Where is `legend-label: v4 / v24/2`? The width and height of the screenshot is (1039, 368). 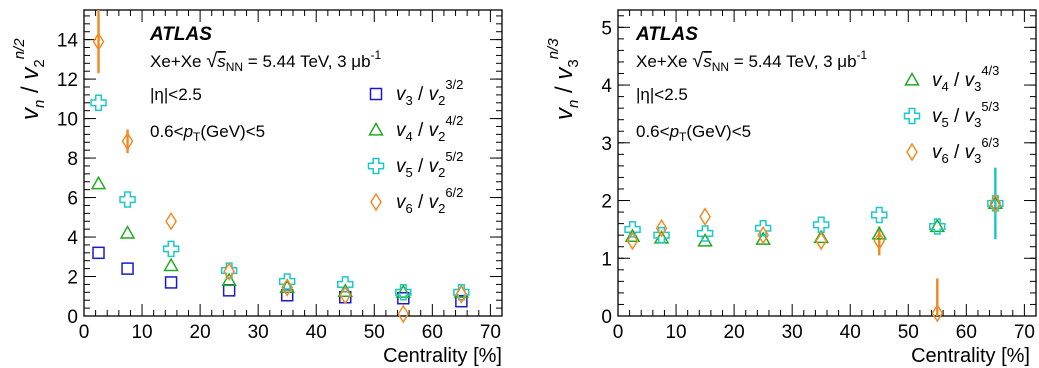 legend-label: v4 / v24/2 is located at coordinates (429, 128).